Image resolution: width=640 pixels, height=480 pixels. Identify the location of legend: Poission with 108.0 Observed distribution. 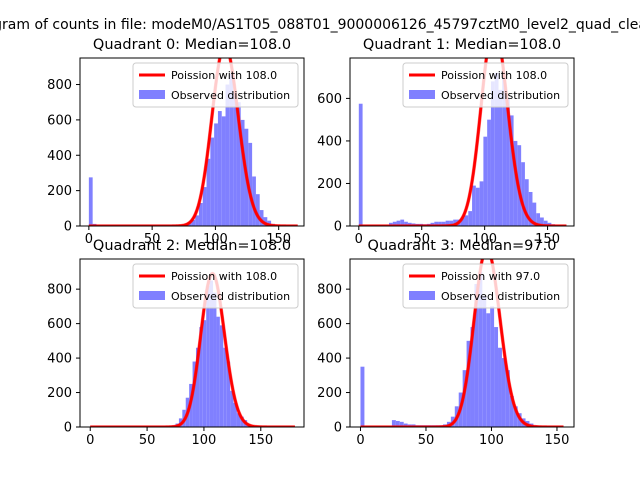
(215, 286).